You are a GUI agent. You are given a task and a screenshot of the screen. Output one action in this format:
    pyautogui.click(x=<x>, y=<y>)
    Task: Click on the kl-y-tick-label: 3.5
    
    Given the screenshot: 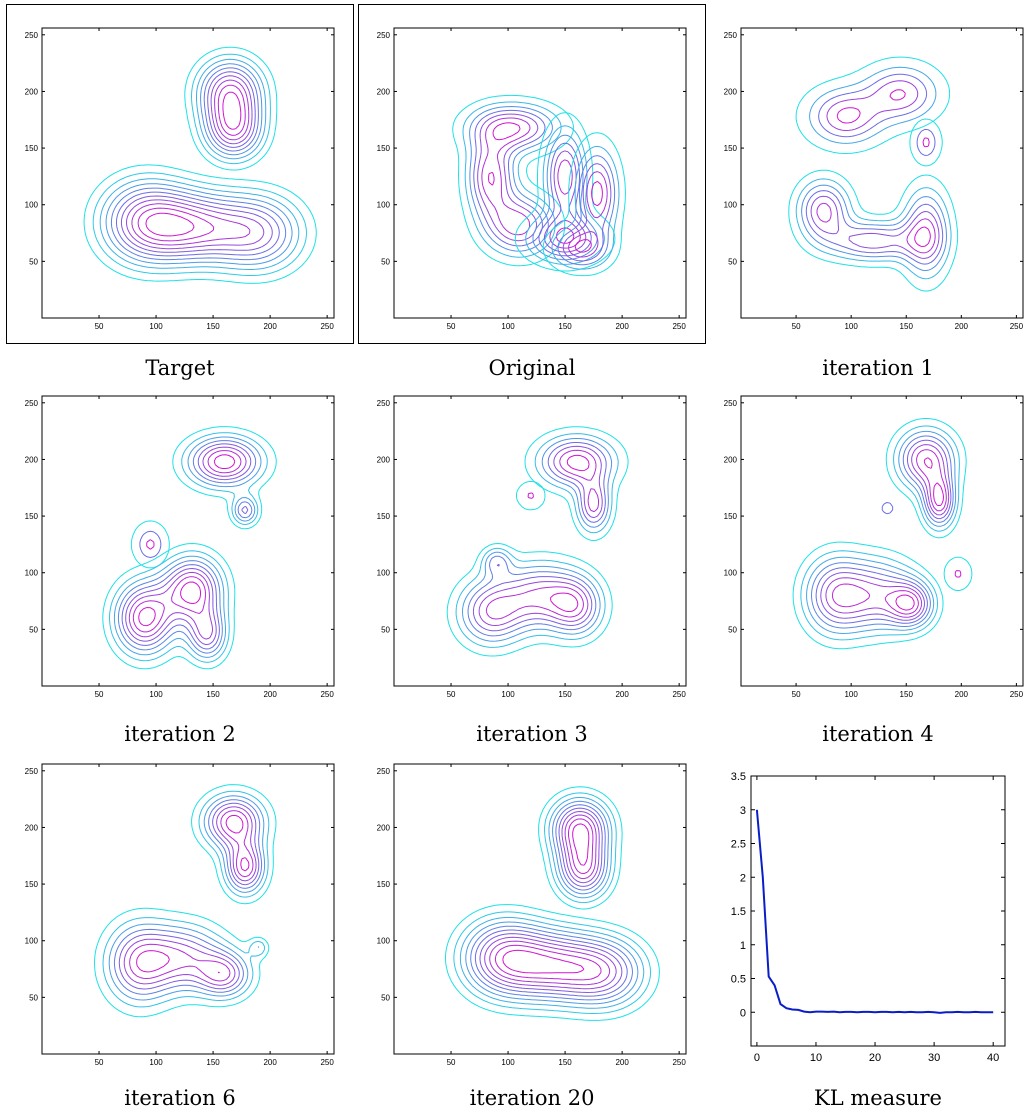 What is the action you would take?
    pyautogui.click(x=738, y=777)
    